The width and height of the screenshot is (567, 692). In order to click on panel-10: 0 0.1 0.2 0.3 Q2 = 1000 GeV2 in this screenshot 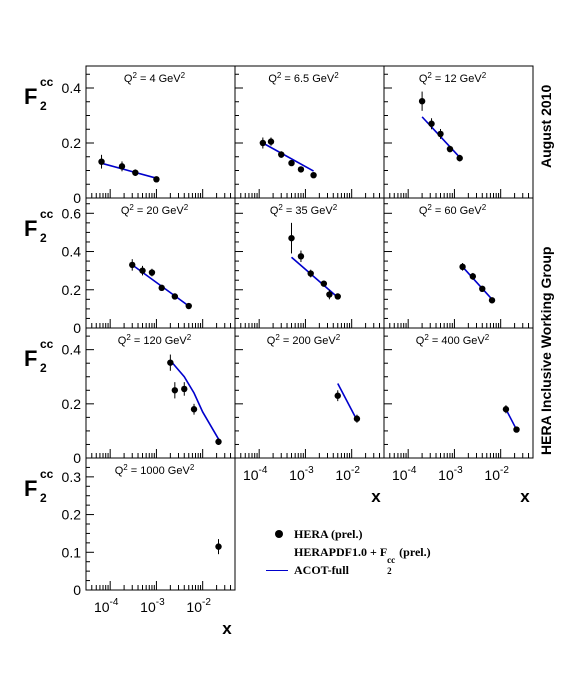, I will do `click(149, 527)`.